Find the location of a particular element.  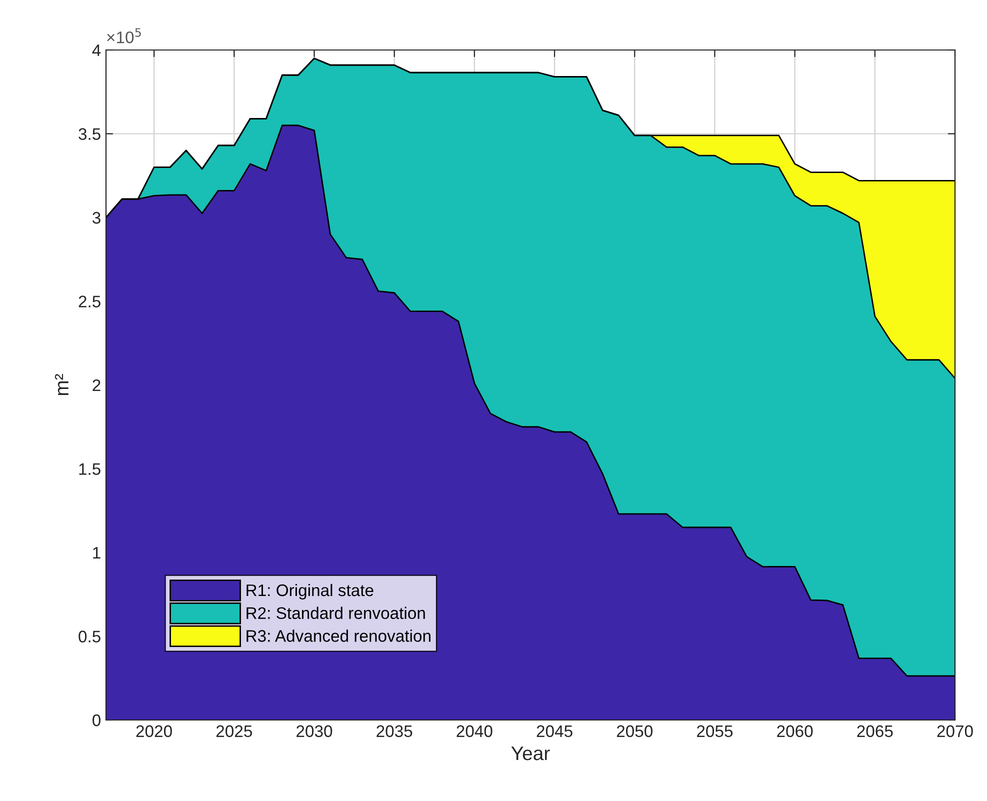

y-tick-label: 2.5 is located at coordinates (89, 302).